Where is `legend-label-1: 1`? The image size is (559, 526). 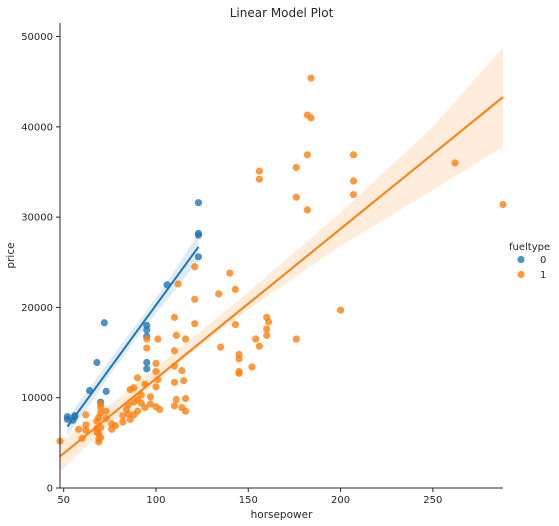
legend-label-1: 1 is located at coordinates (543, 275).